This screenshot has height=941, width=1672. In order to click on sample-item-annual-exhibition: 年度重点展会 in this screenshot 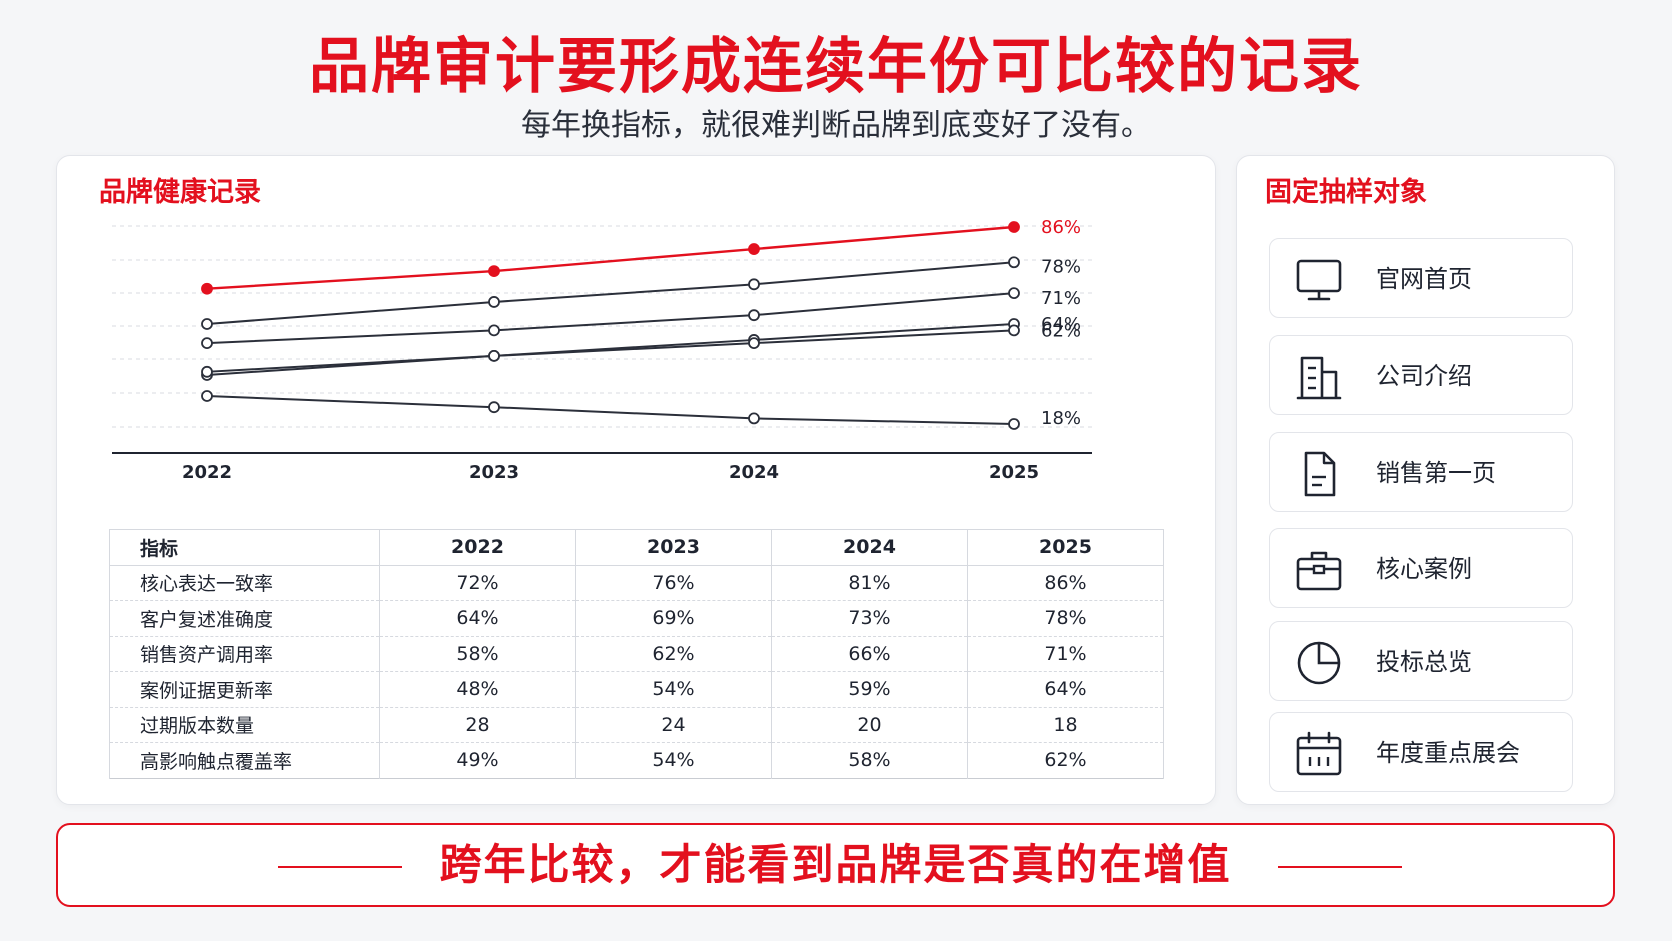, I will do `click(1421, 752)`.